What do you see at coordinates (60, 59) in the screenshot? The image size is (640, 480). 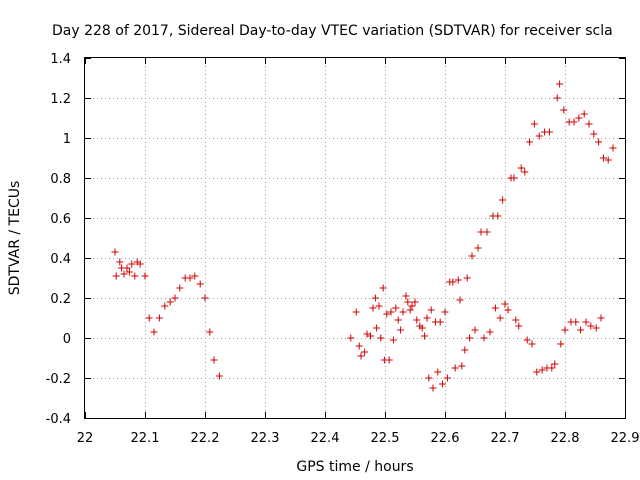 I see `y-tick-label: 1.4` at bounding box center [60, 59].